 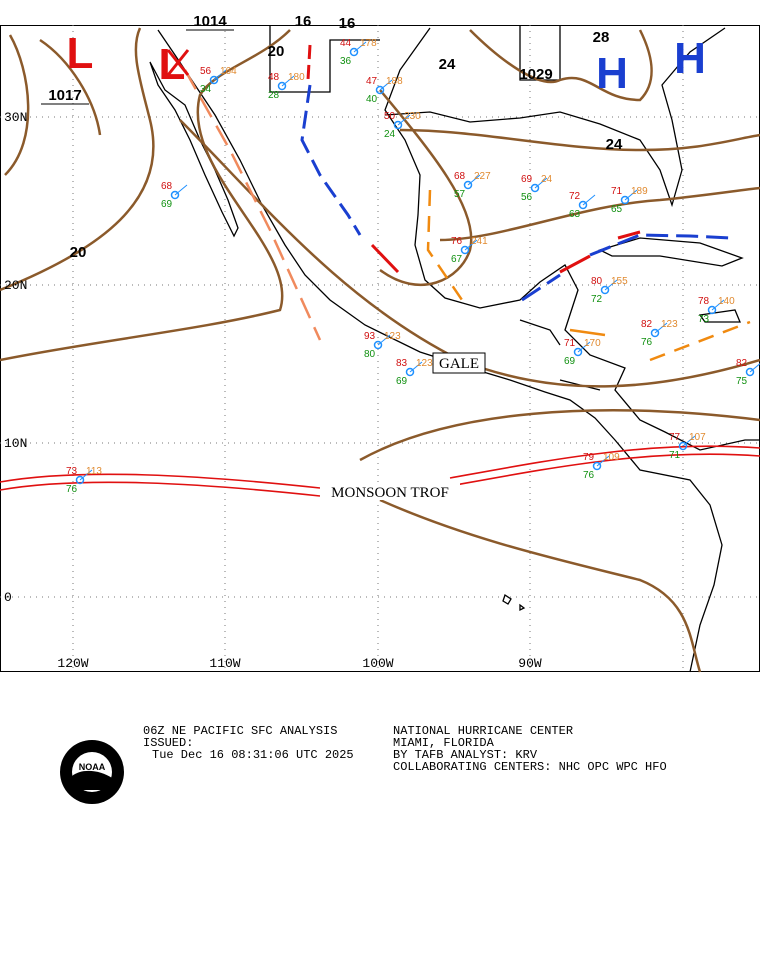 I want to click on monsoon-trough, so click(x=380, y=471).